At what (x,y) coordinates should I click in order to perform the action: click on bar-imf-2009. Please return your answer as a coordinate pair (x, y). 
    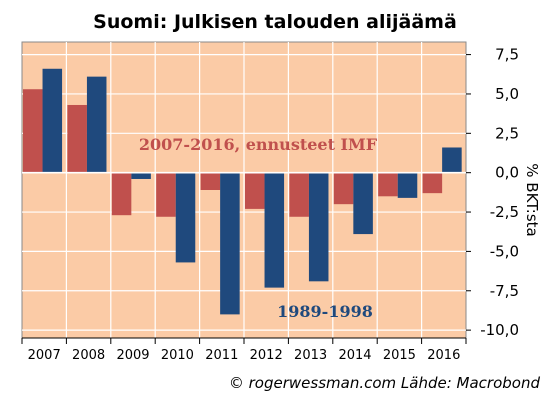
    Looking at the image, I should click on (121, 194).